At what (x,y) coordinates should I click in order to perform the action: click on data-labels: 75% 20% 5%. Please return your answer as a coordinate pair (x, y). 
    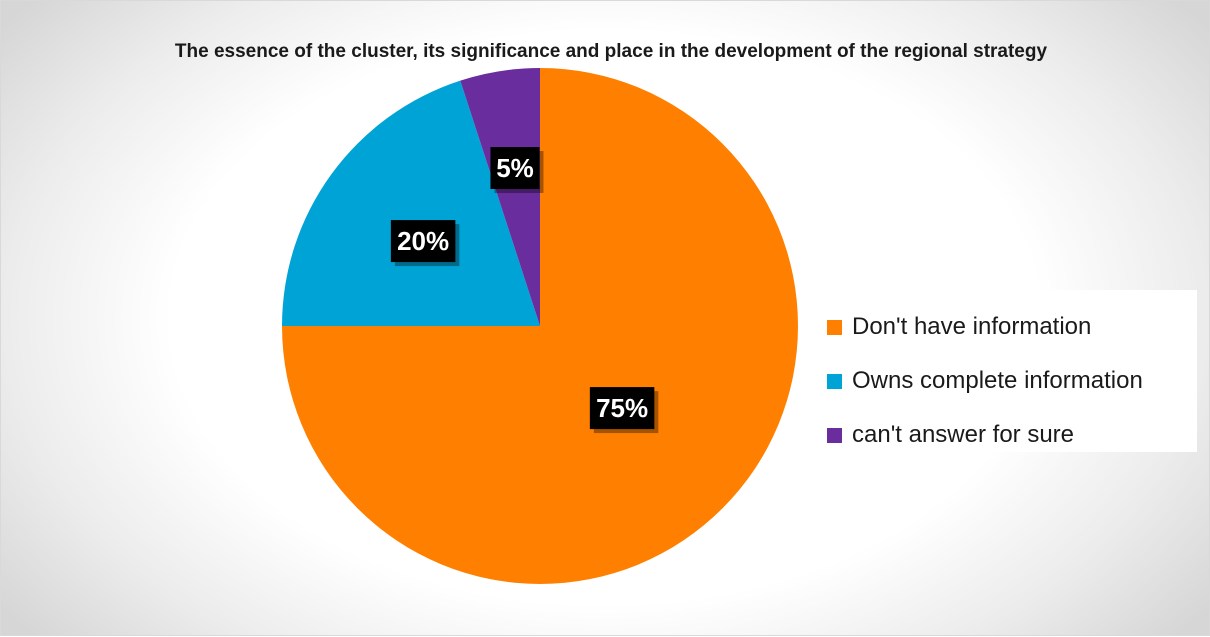
    Looking at the image, I should click on (524, 290).